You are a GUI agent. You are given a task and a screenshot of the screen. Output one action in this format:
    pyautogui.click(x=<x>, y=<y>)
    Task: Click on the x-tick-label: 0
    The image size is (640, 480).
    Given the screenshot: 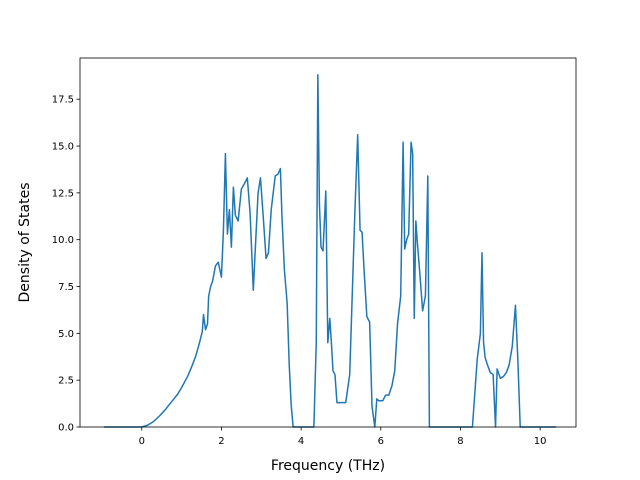 What is the action you would take?
    pyautogui.click(x=142, y=441)
    